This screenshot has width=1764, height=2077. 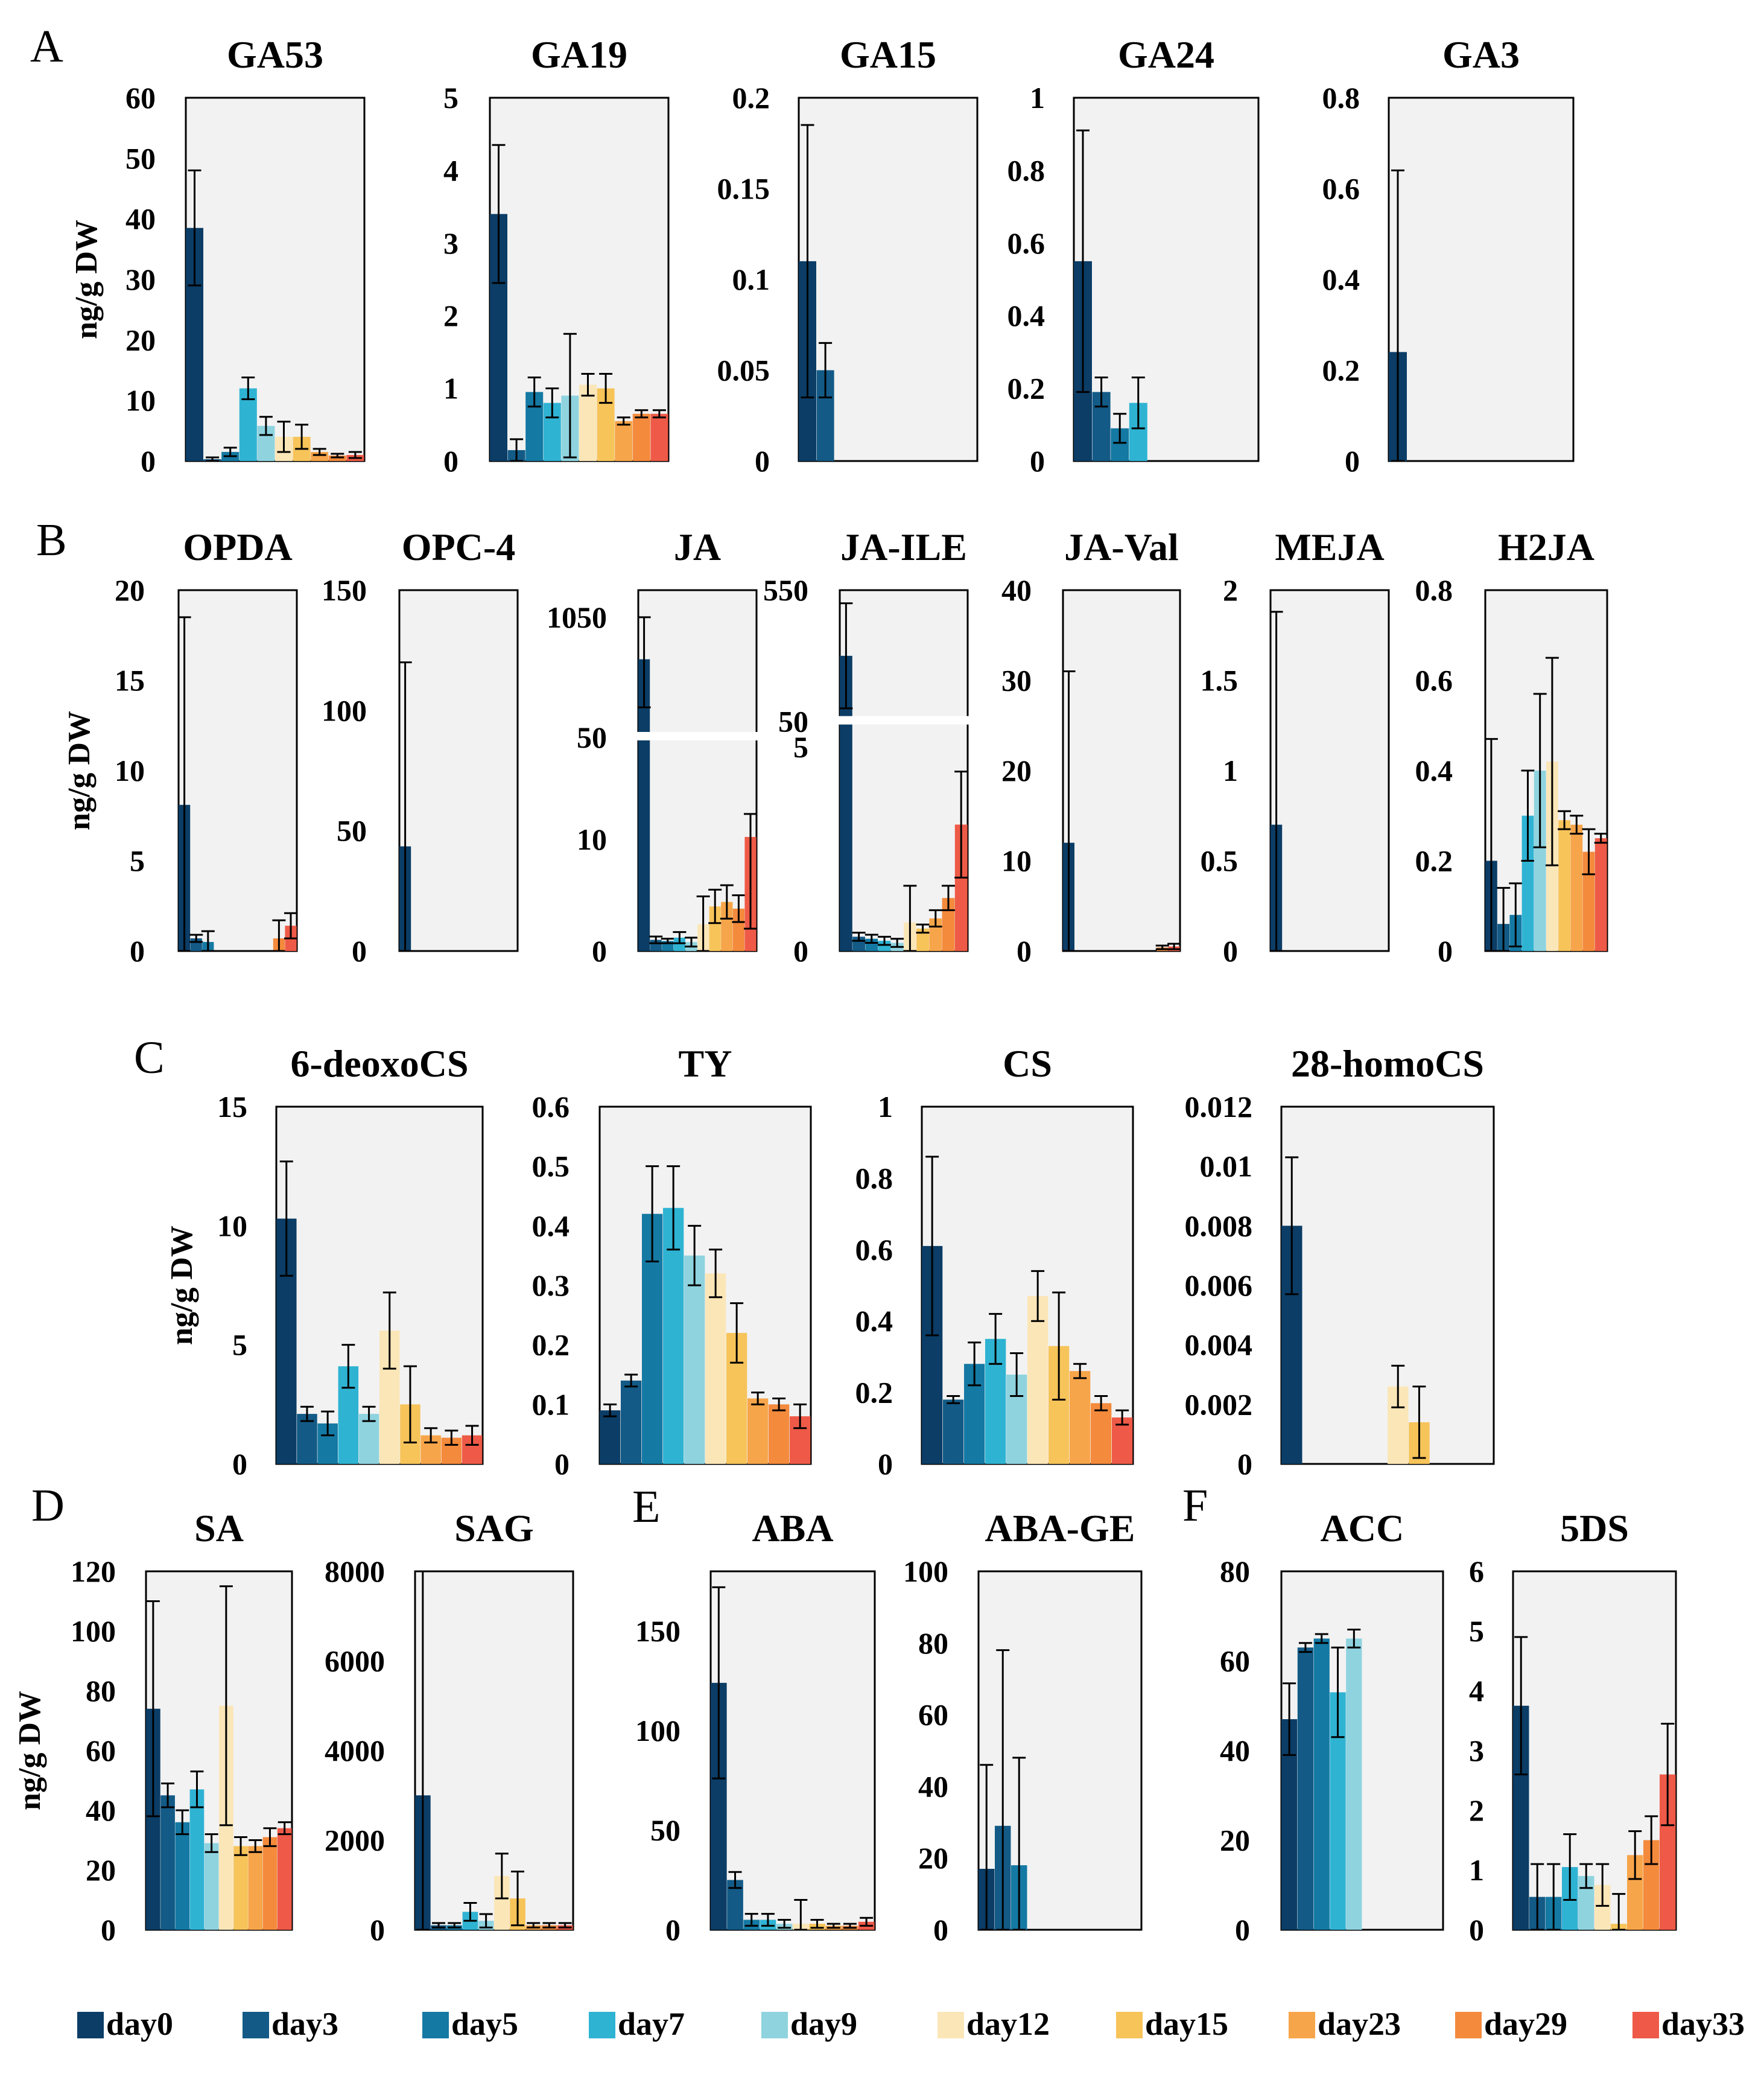 I want to click on bar-day12, so click(x=588, y=423).